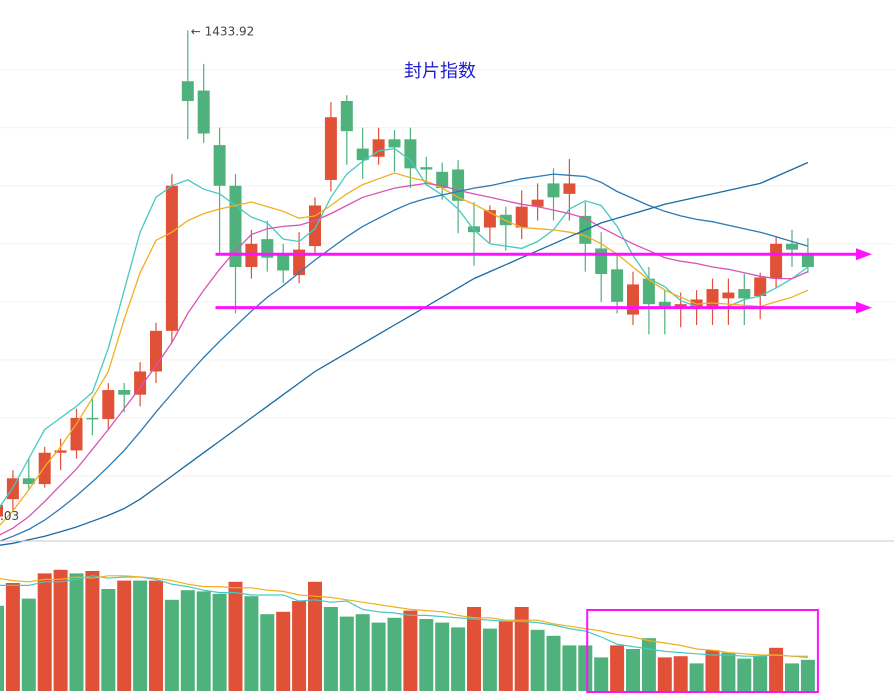  What do you see at coordinates (223, 31) in the screenshot?
I see `max-price-label: ← 1433.92` at bounding box center [223, 31].